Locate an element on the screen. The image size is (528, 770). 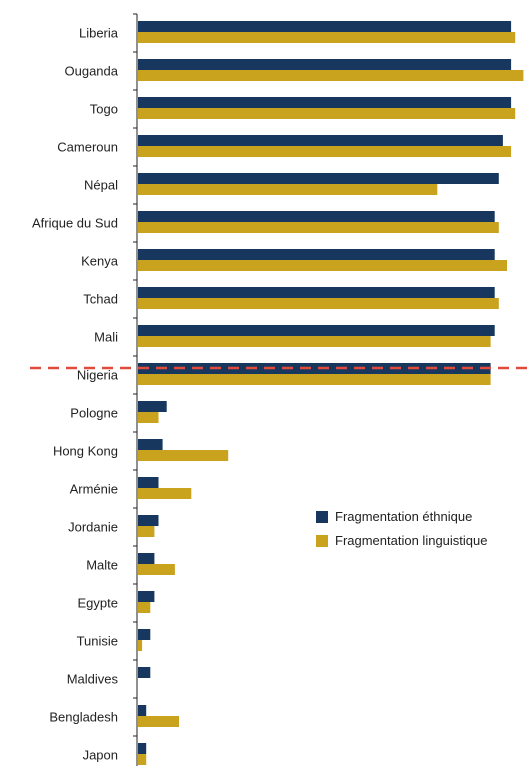
bar-kenya-linguistique is located at coordinates (322, 265).